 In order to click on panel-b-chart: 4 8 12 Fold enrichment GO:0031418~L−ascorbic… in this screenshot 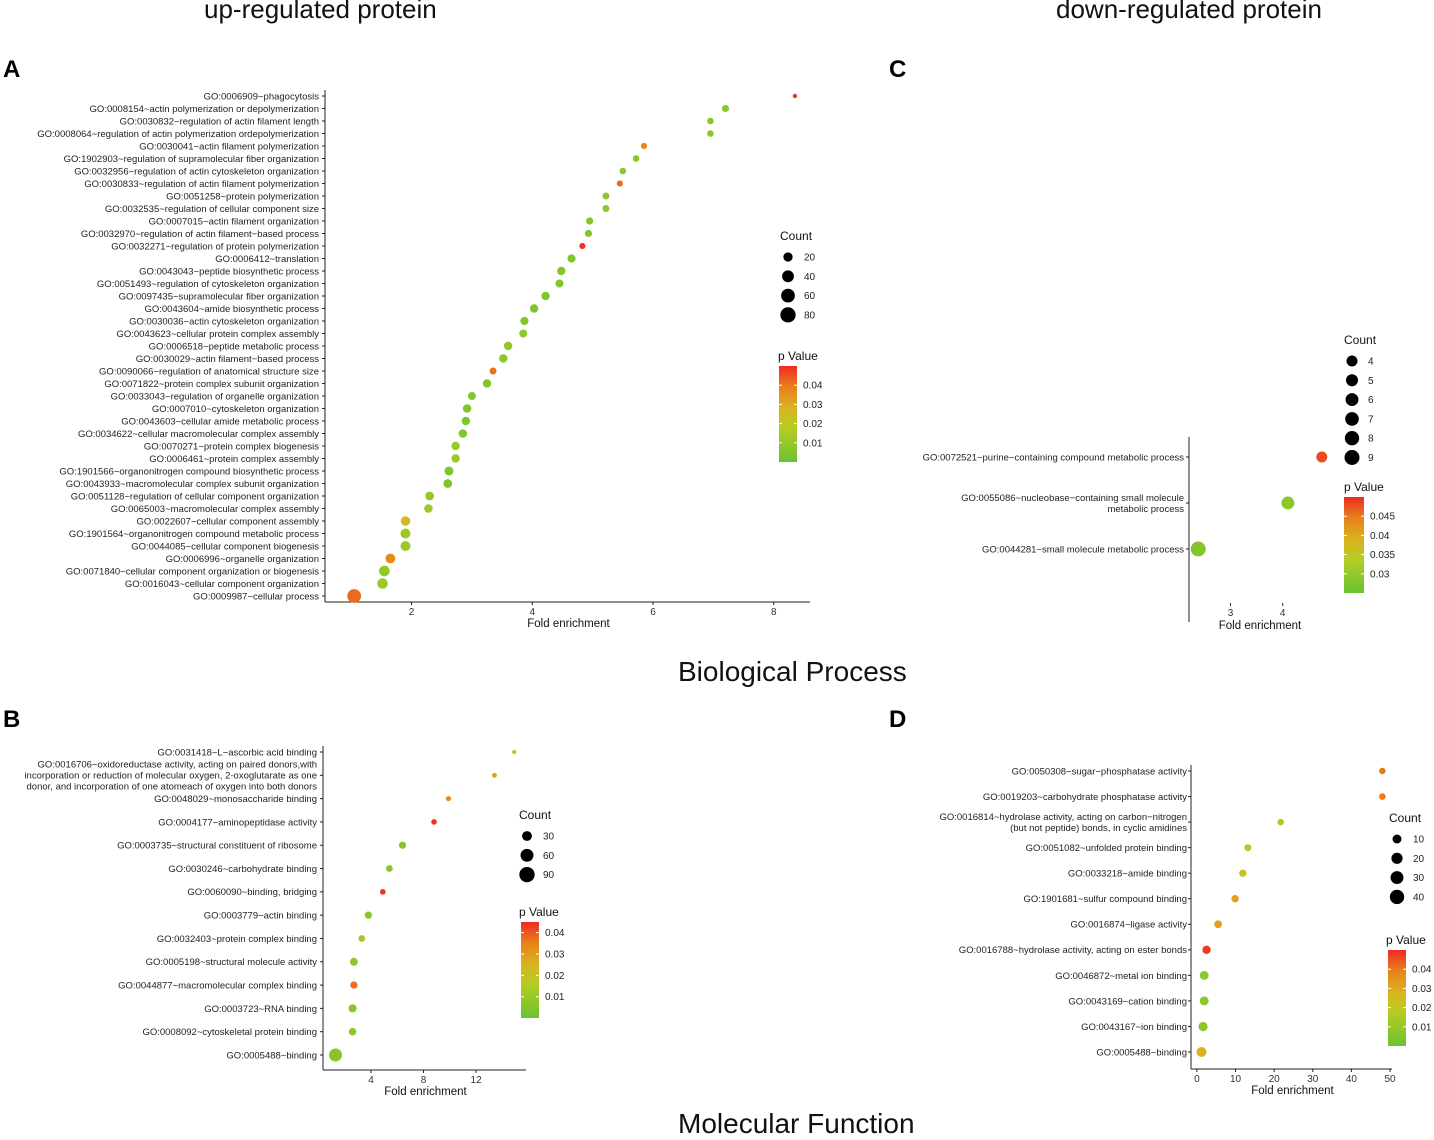, I will do `click(294, 922)`.